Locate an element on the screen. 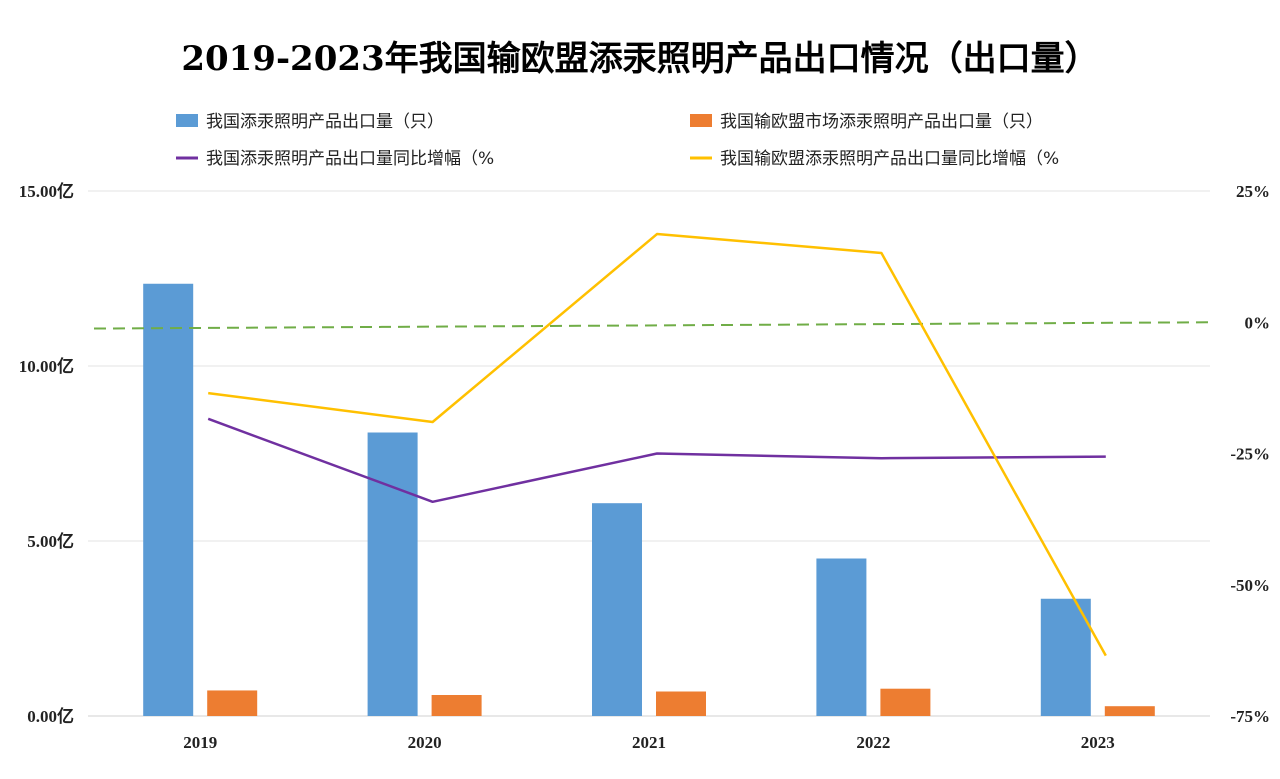  legend-label: 我国添汞照明产品出口量（只） is located at coordinates (325, 122).